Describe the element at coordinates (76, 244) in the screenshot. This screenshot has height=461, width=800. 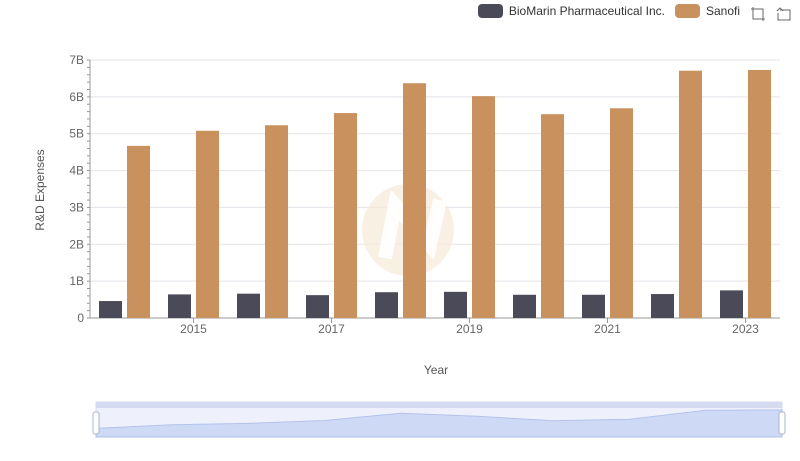
I see `y-tick-label: 2B` at that location.